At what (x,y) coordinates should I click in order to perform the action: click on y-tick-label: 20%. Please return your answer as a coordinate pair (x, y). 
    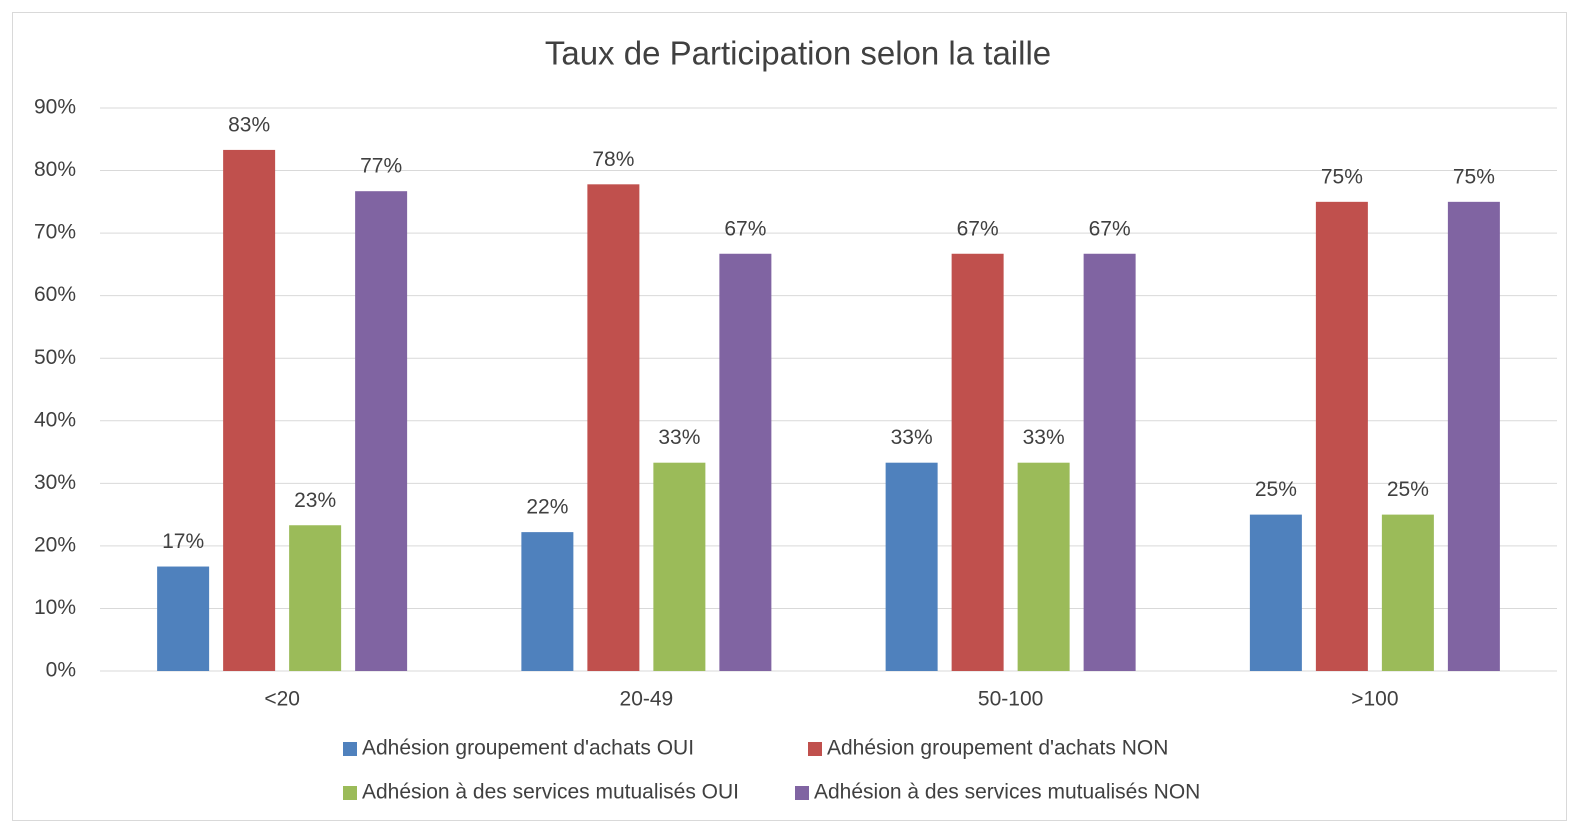
    Looking at the image, I should click on (55, 544).